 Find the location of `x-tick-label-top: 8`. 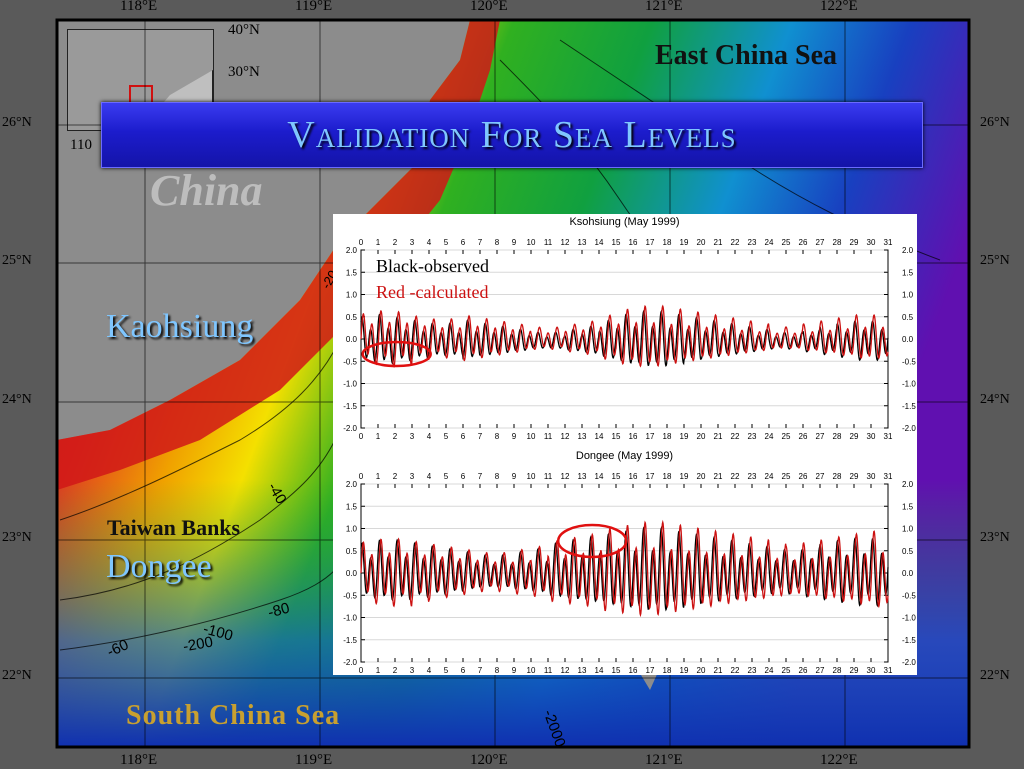

x-tick-label-top: 8 is located at coordinates (497, 476).